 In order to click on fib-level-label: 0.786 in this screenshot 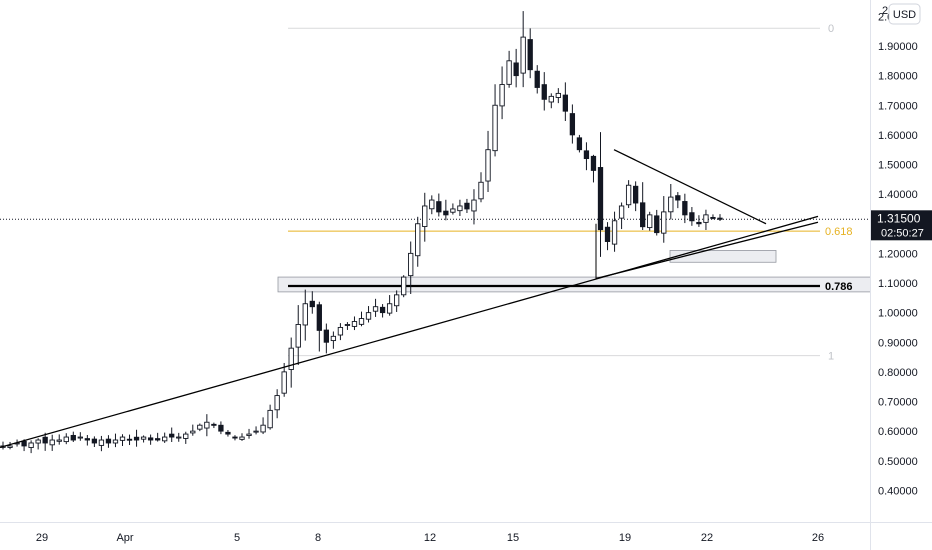, I will do `click(839, 287)`.